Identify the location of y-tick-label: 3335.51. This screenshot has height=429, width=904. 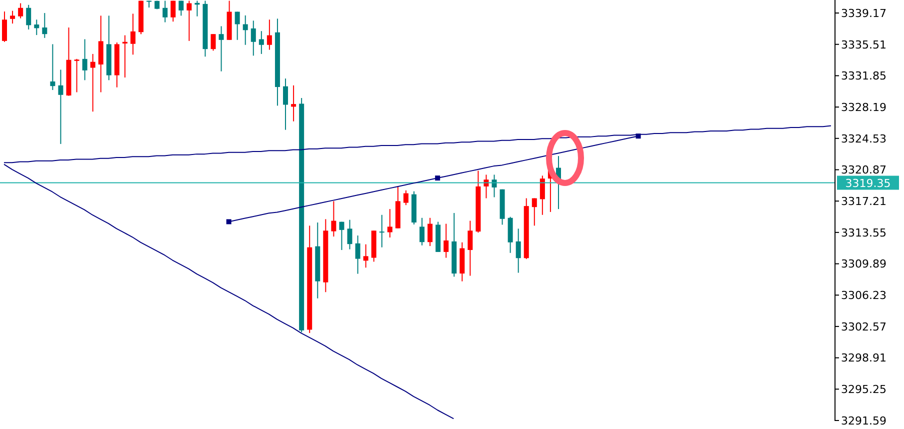
(863, 45).